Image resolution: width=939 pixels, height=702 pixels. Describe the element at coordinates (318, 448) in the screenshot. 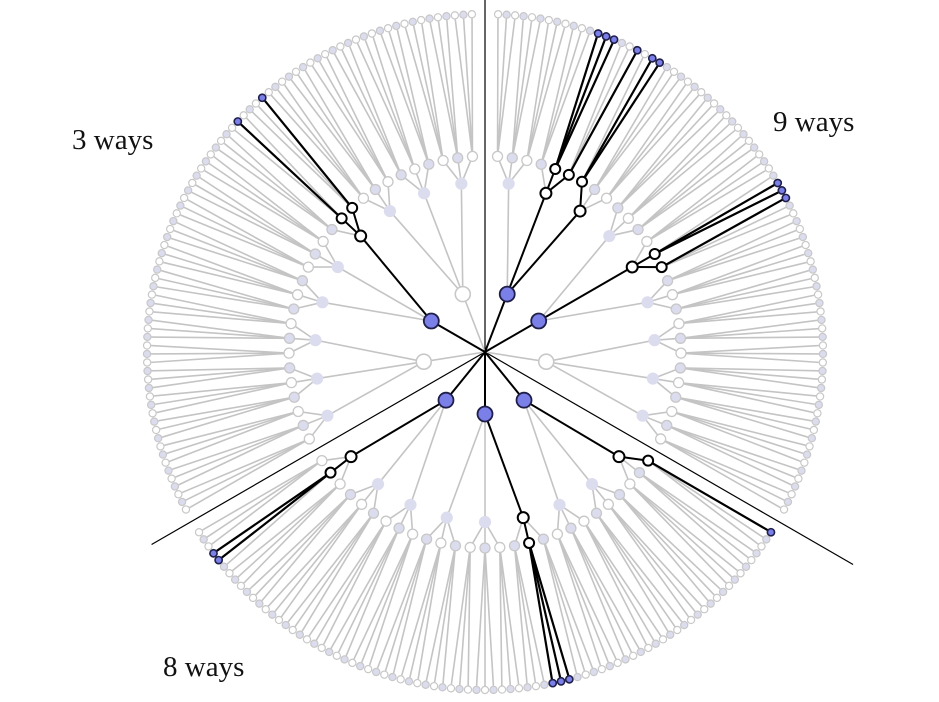

I see `sector-divider-line` at that location.